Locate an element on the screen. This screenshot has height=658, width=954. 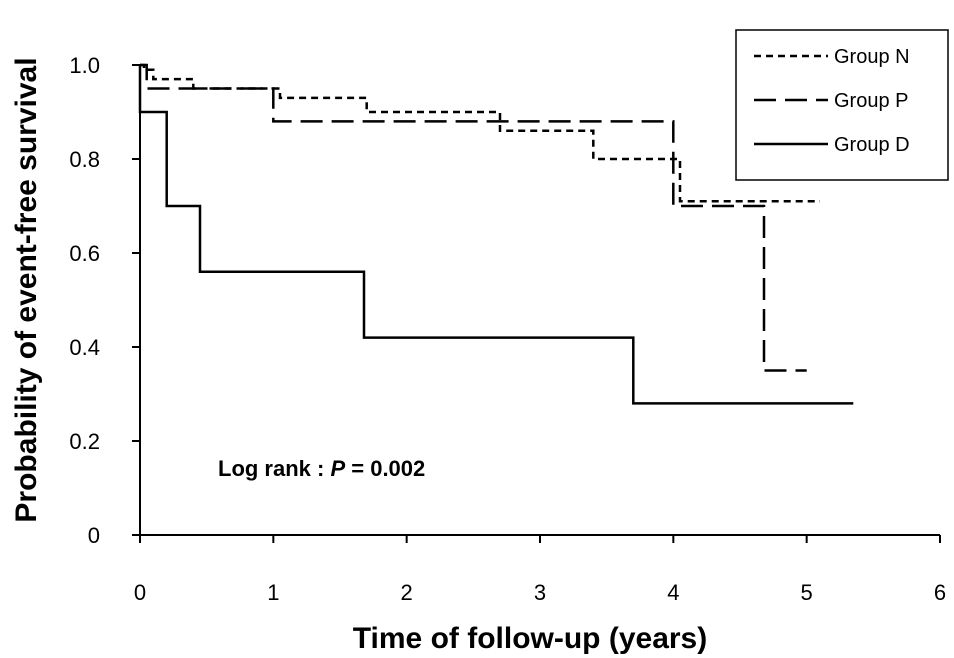
y-tick-label: 0.4 is located at coordinates (84, 347).